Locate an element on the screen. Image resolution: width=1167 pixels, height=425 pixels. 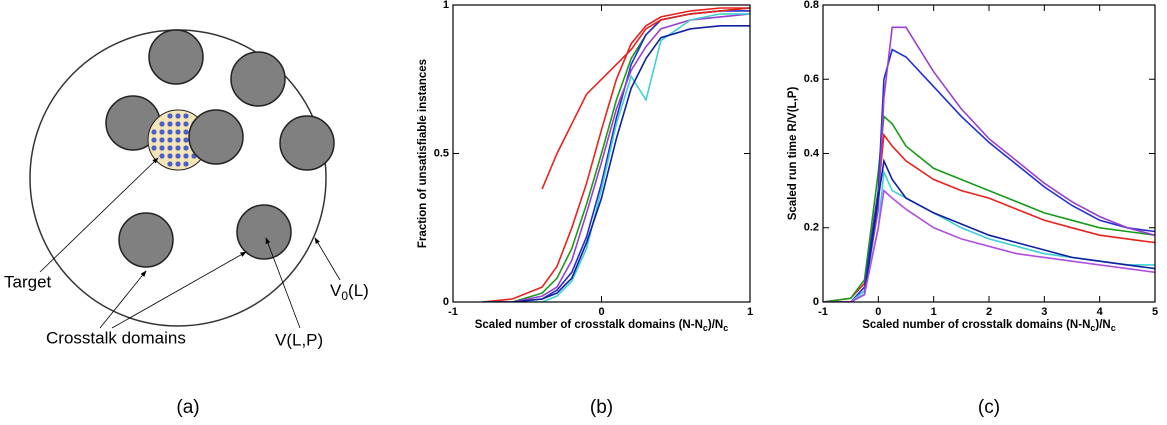
v-lp-label: V(L,P) is located at coordinates (299, 339).